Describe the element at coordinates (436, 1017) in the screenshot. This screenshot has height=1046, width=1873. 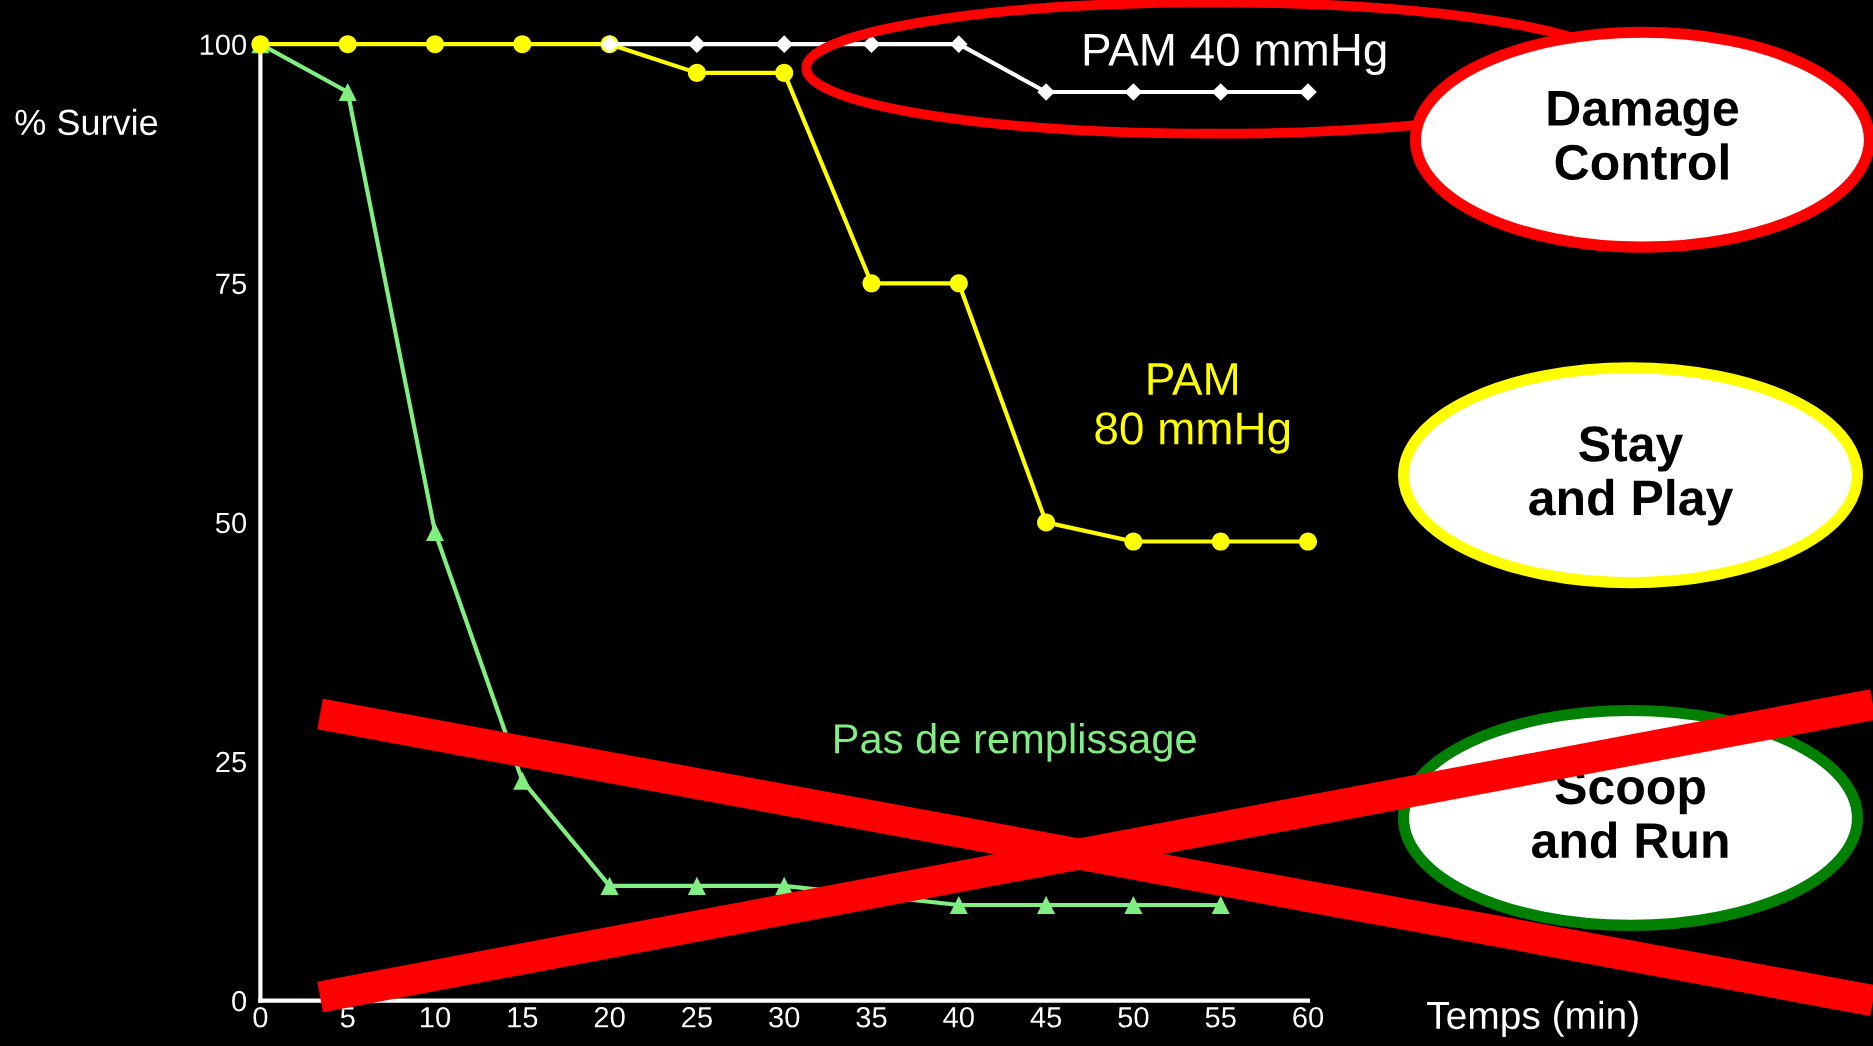
I see `x-tick-label: 10` at that location.